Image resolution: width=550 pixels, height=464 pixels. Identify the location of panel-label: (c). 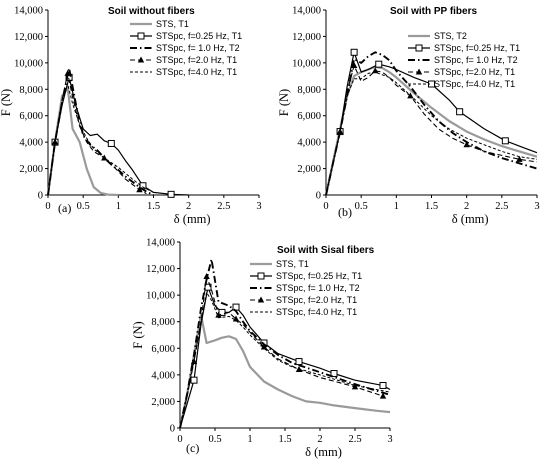
(192, 448).